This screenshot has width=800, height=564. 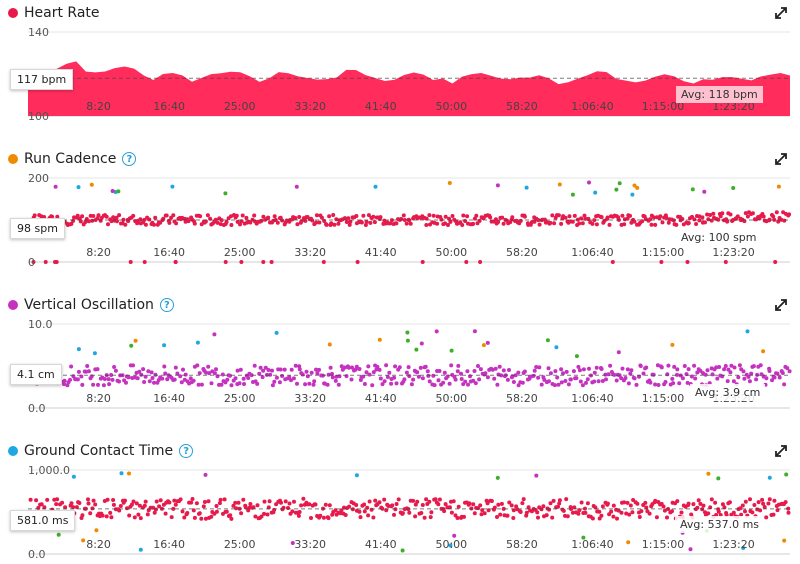 I want to click on vertical-oscillation-current-value: 4.1 cm, so click(x=36, y=374).